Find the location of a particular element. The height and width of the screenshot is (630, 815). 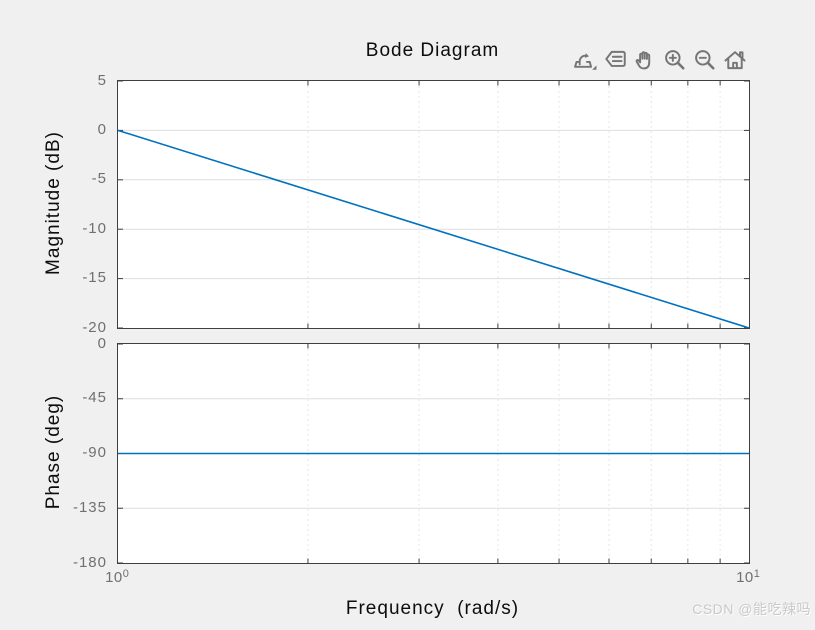

datatips-icon is located at coordinates (615, 58).